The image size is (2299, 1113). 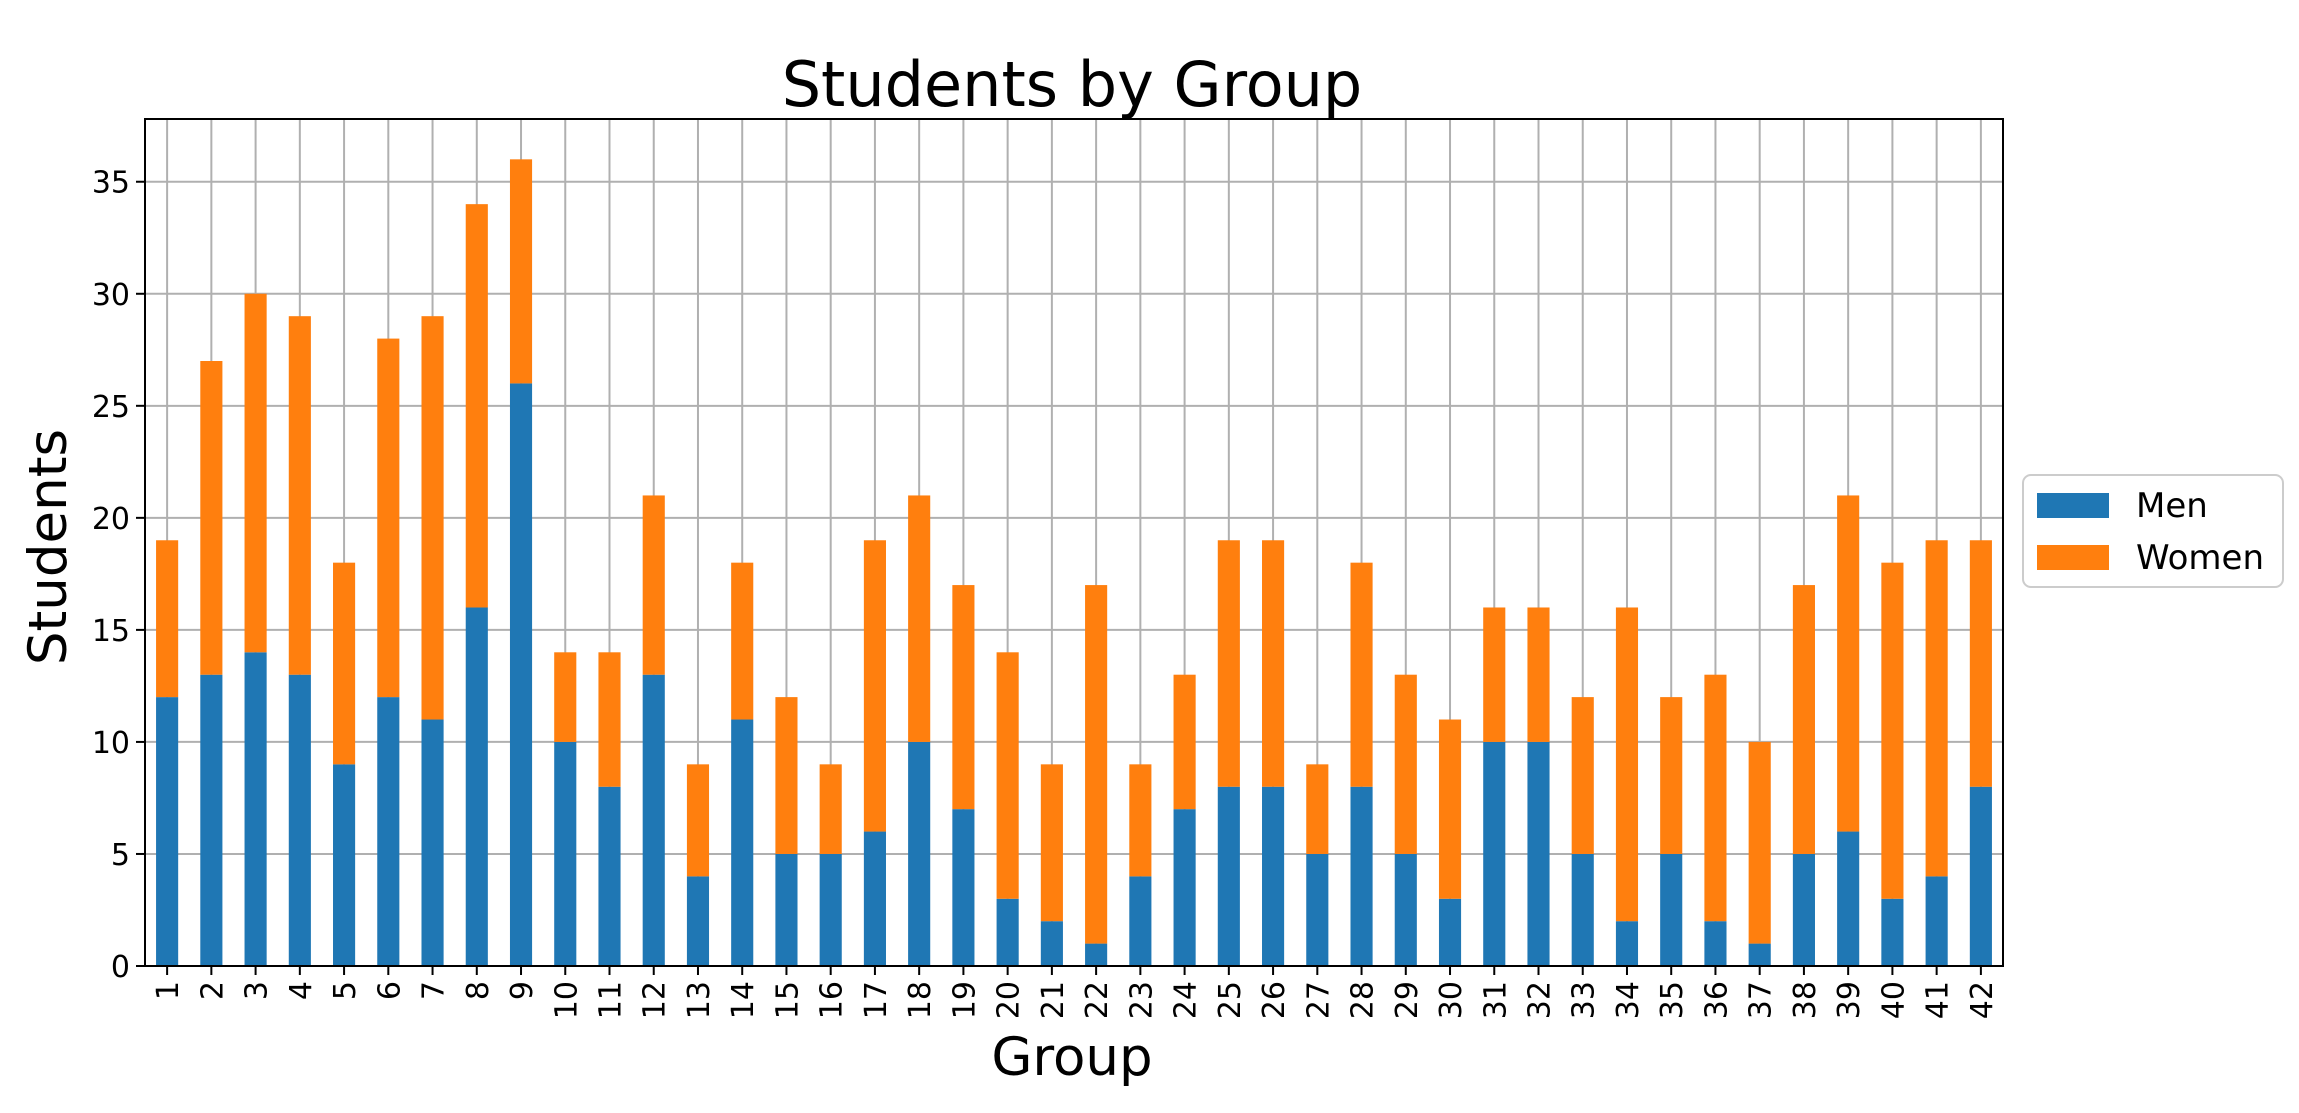 I want to click on x-tick-label: 14, so click(x=743, y=1000).